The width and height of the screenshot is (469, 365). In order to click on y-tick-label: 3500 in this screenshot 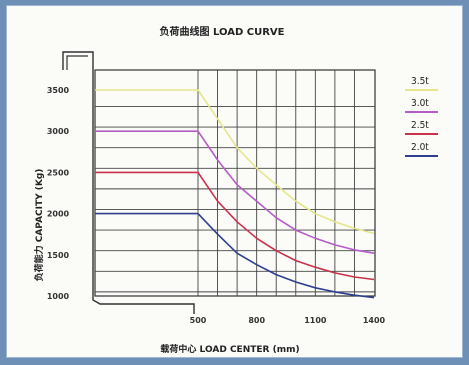, I will do `click(58, 90)`.